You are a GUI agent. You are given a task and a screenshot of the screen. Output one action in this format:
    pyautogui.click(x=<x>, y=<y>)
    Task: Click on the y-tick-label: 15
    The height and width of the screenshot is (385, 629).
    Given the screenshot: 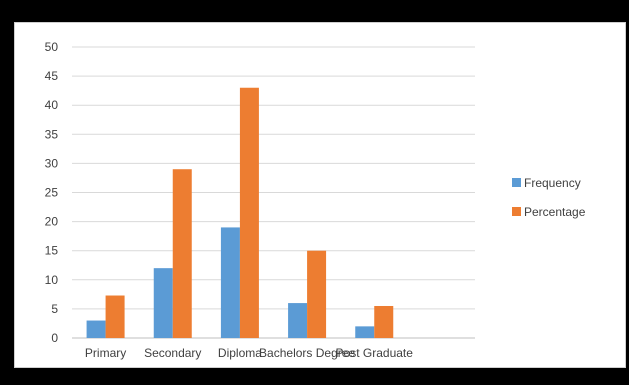 What is the action you would take?
    pyautogui.click(x=52, y=251)
    